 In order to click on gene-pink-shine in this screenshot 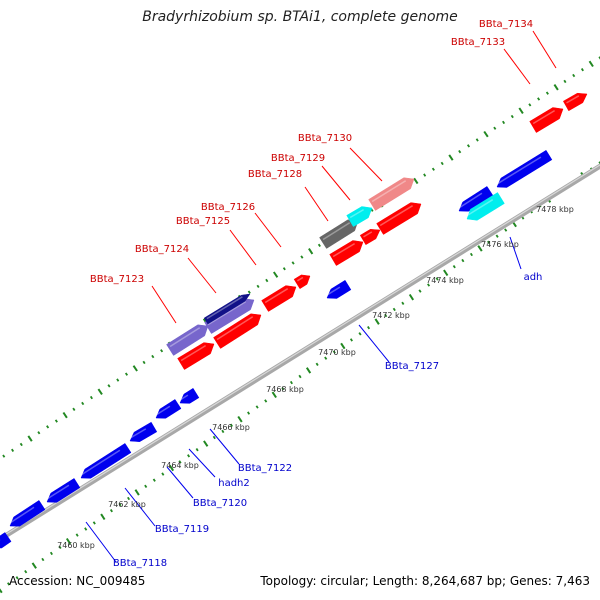, I will do `click(389, 191)`.